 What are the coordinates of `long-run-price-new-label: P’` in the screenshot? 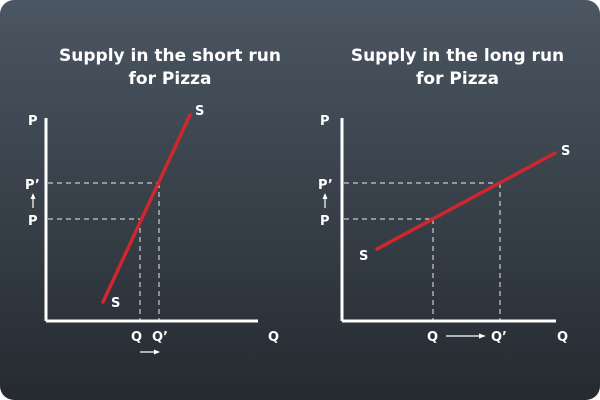 It's located at (325, 185).